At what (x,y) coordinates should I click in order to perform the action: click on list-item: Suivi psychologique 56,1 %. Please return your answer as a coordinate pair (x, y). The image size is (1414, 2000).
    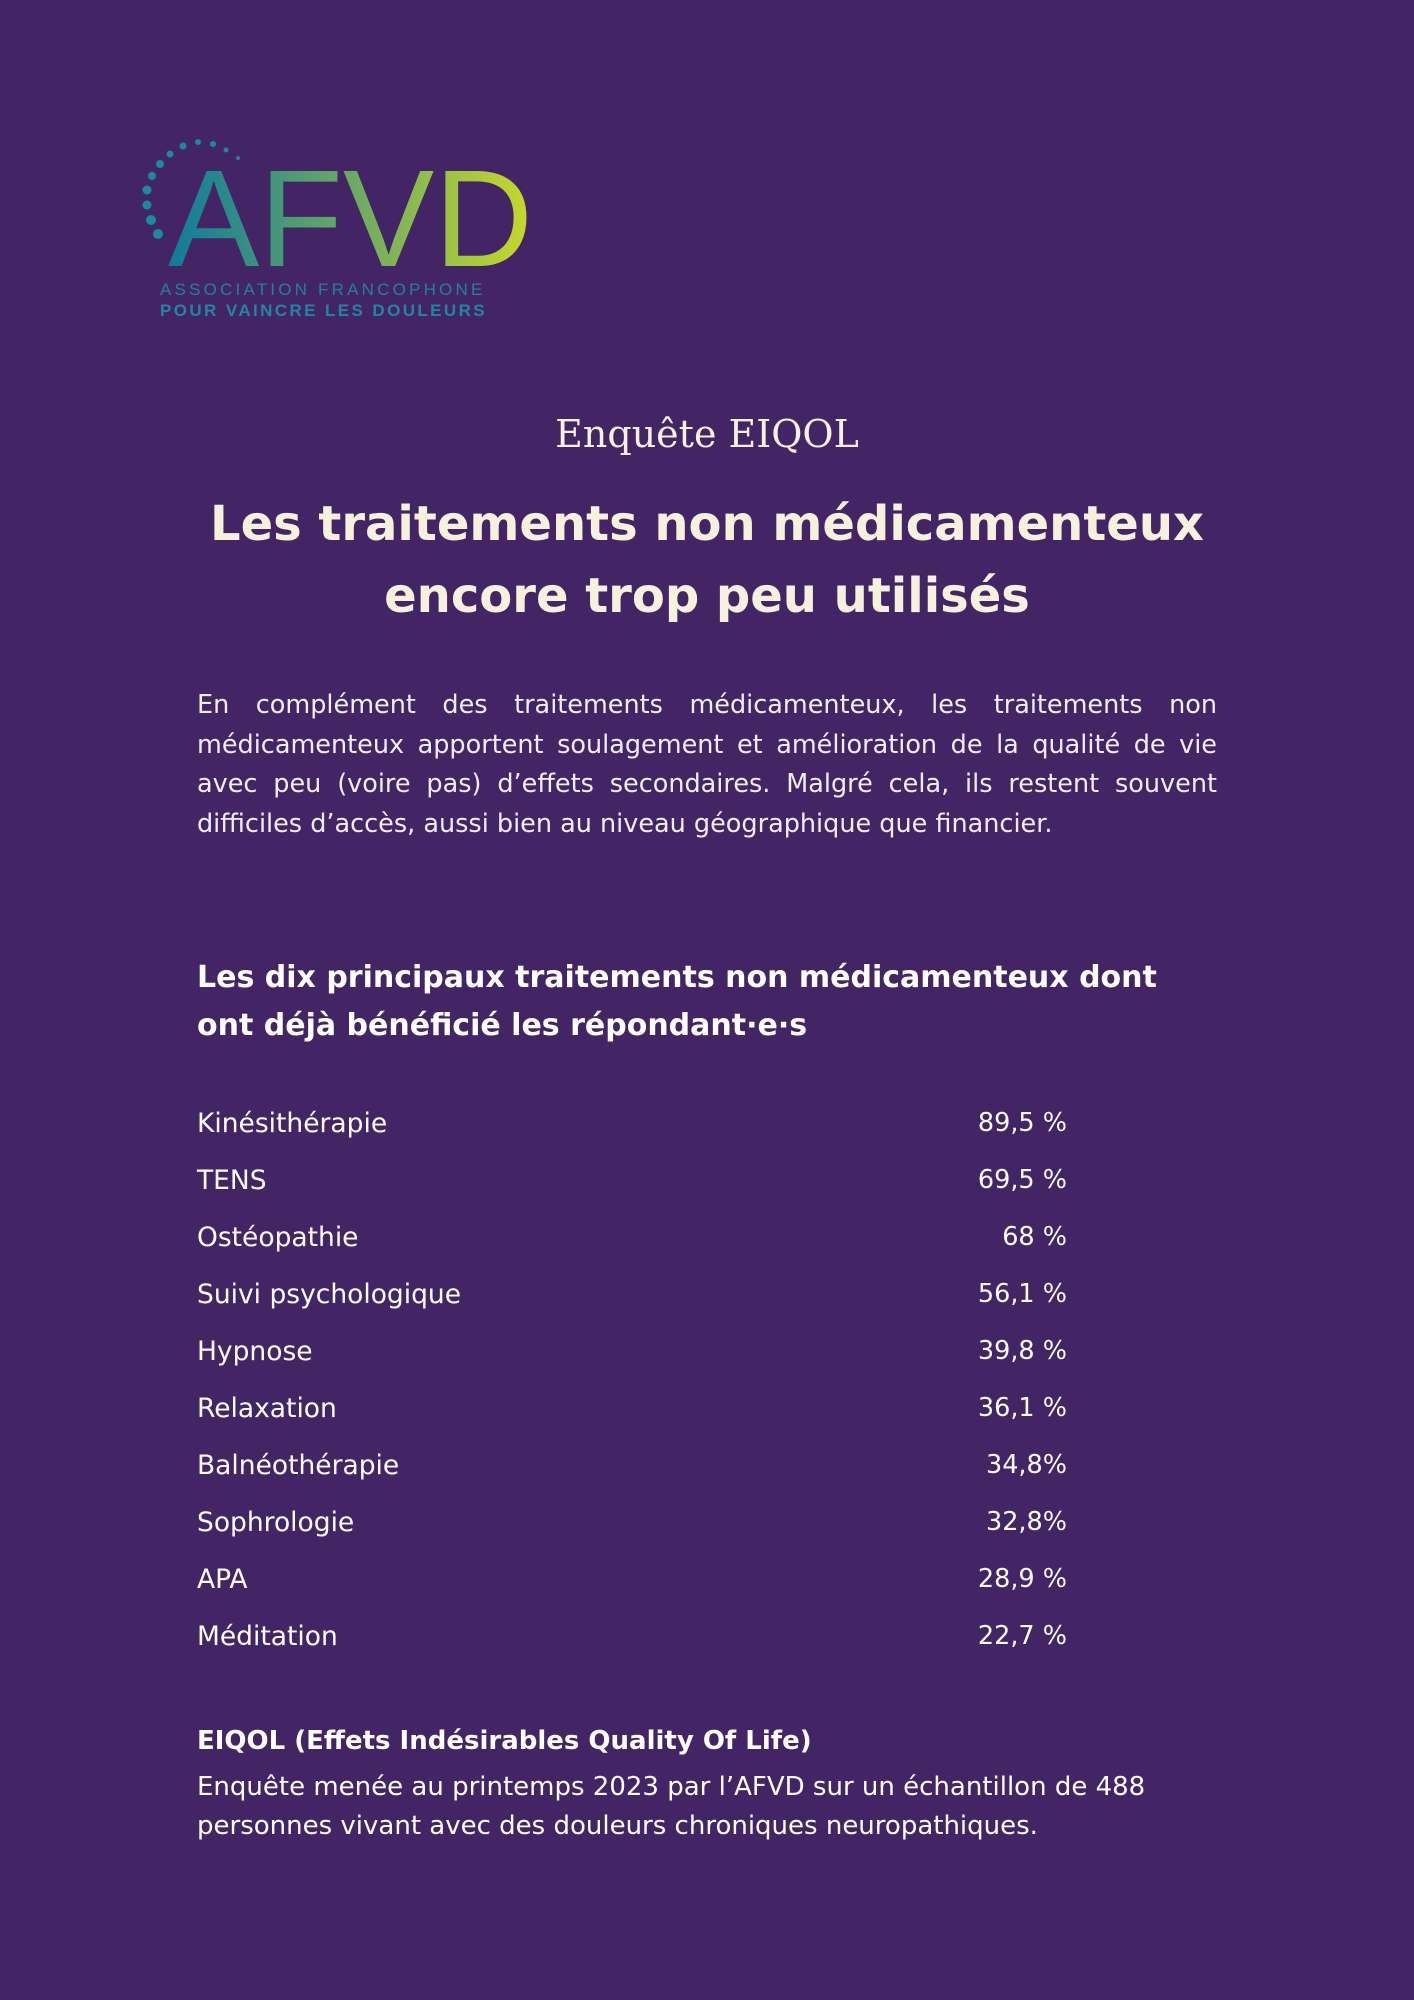
    Looking at the image, I should click on (647, 1301).